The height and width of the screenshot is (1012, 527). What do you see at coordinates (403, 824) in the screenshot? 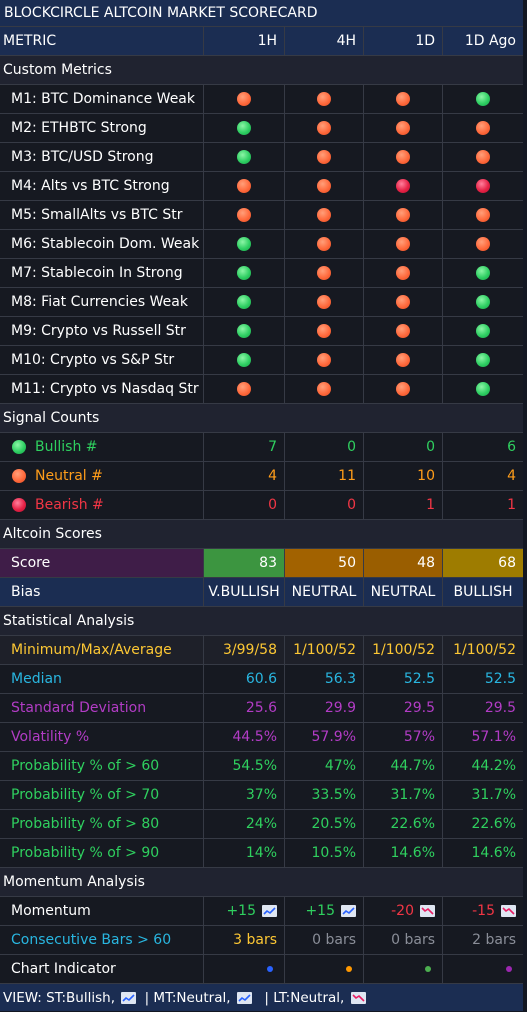
I see `stat-value-1d: 22.6%` at bounding box center [403, 824].